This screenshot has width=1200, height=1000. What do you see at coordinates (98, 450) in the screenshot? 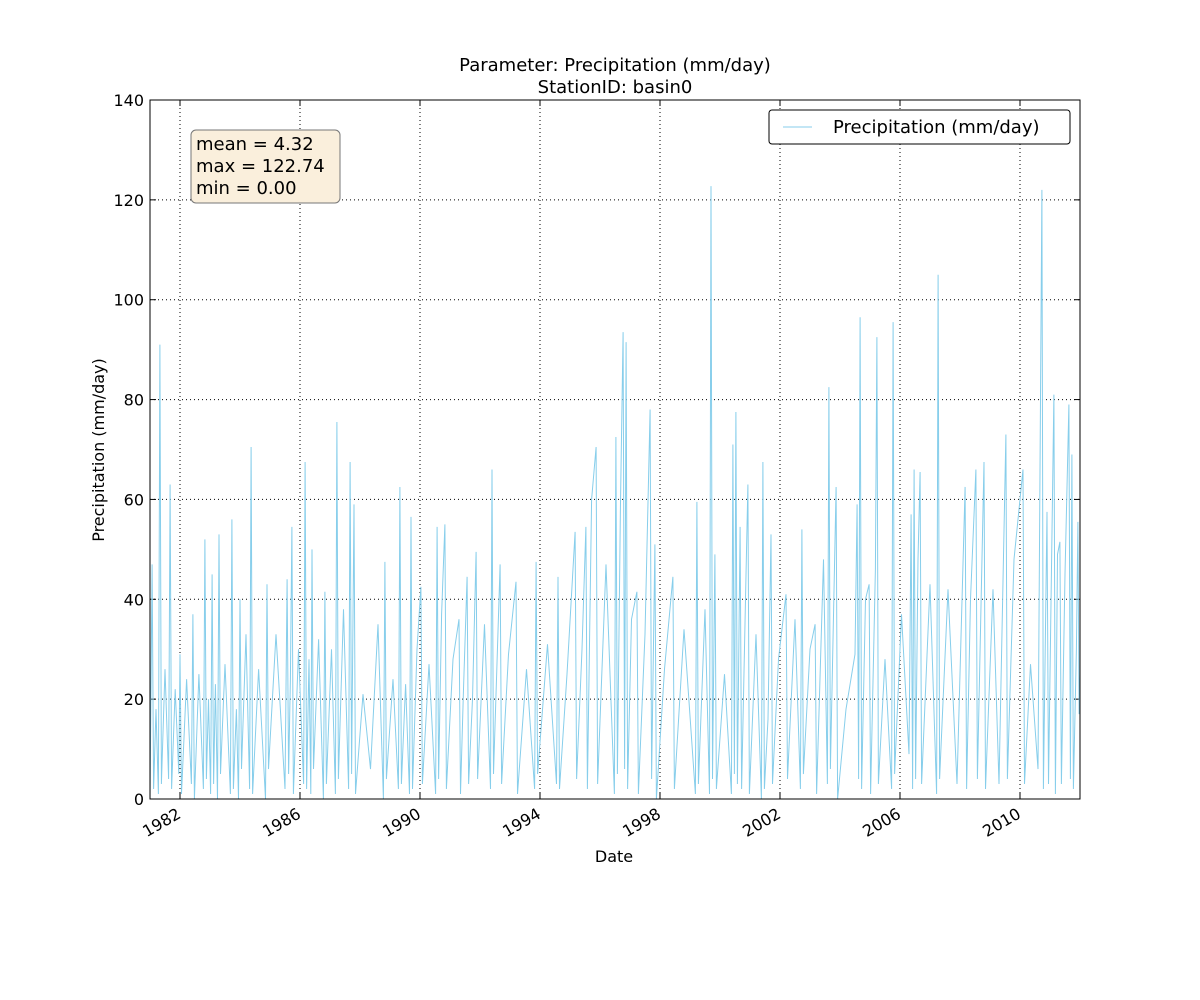
I see `y-axis-label: Precipitation (mm/day)` at bounding box center [98, 450].